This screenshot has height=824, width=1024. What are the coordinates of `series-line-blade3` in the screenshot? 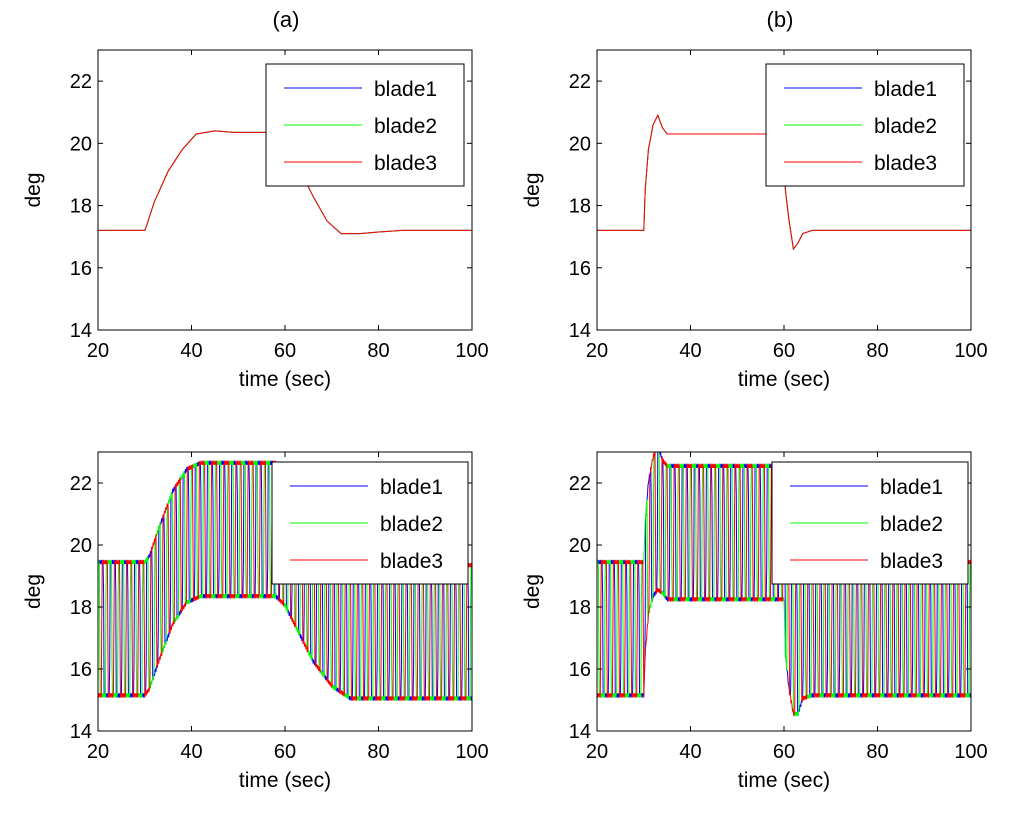 It's located at (784, 182).